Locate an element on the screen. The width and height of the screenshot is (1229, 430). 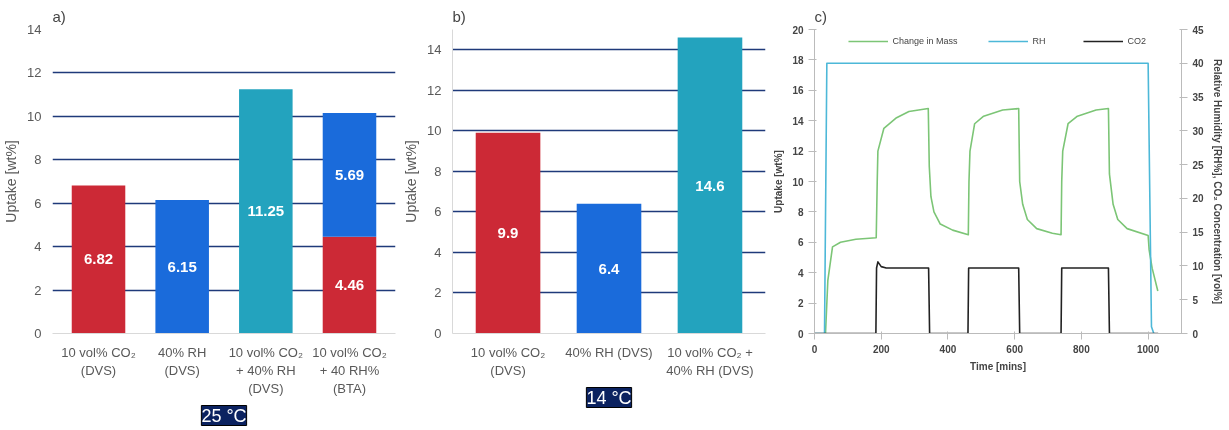
text: 14 °C is located at coordinates (609, 397).